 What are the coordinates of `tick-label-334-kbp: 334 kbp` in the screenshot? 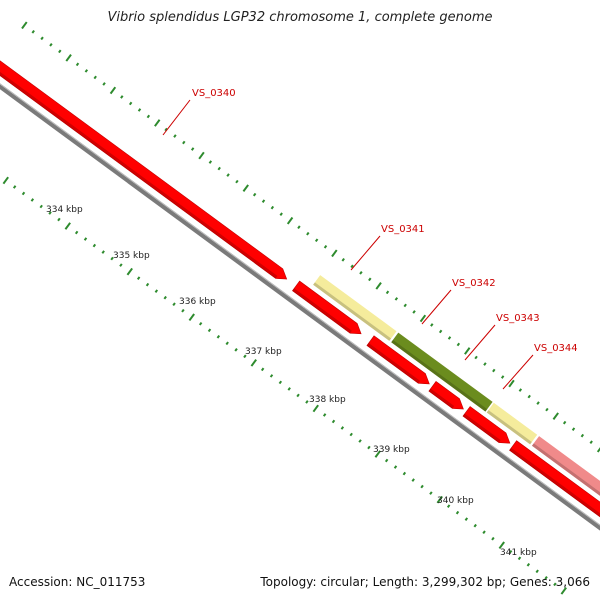 It's located at (64, 210).